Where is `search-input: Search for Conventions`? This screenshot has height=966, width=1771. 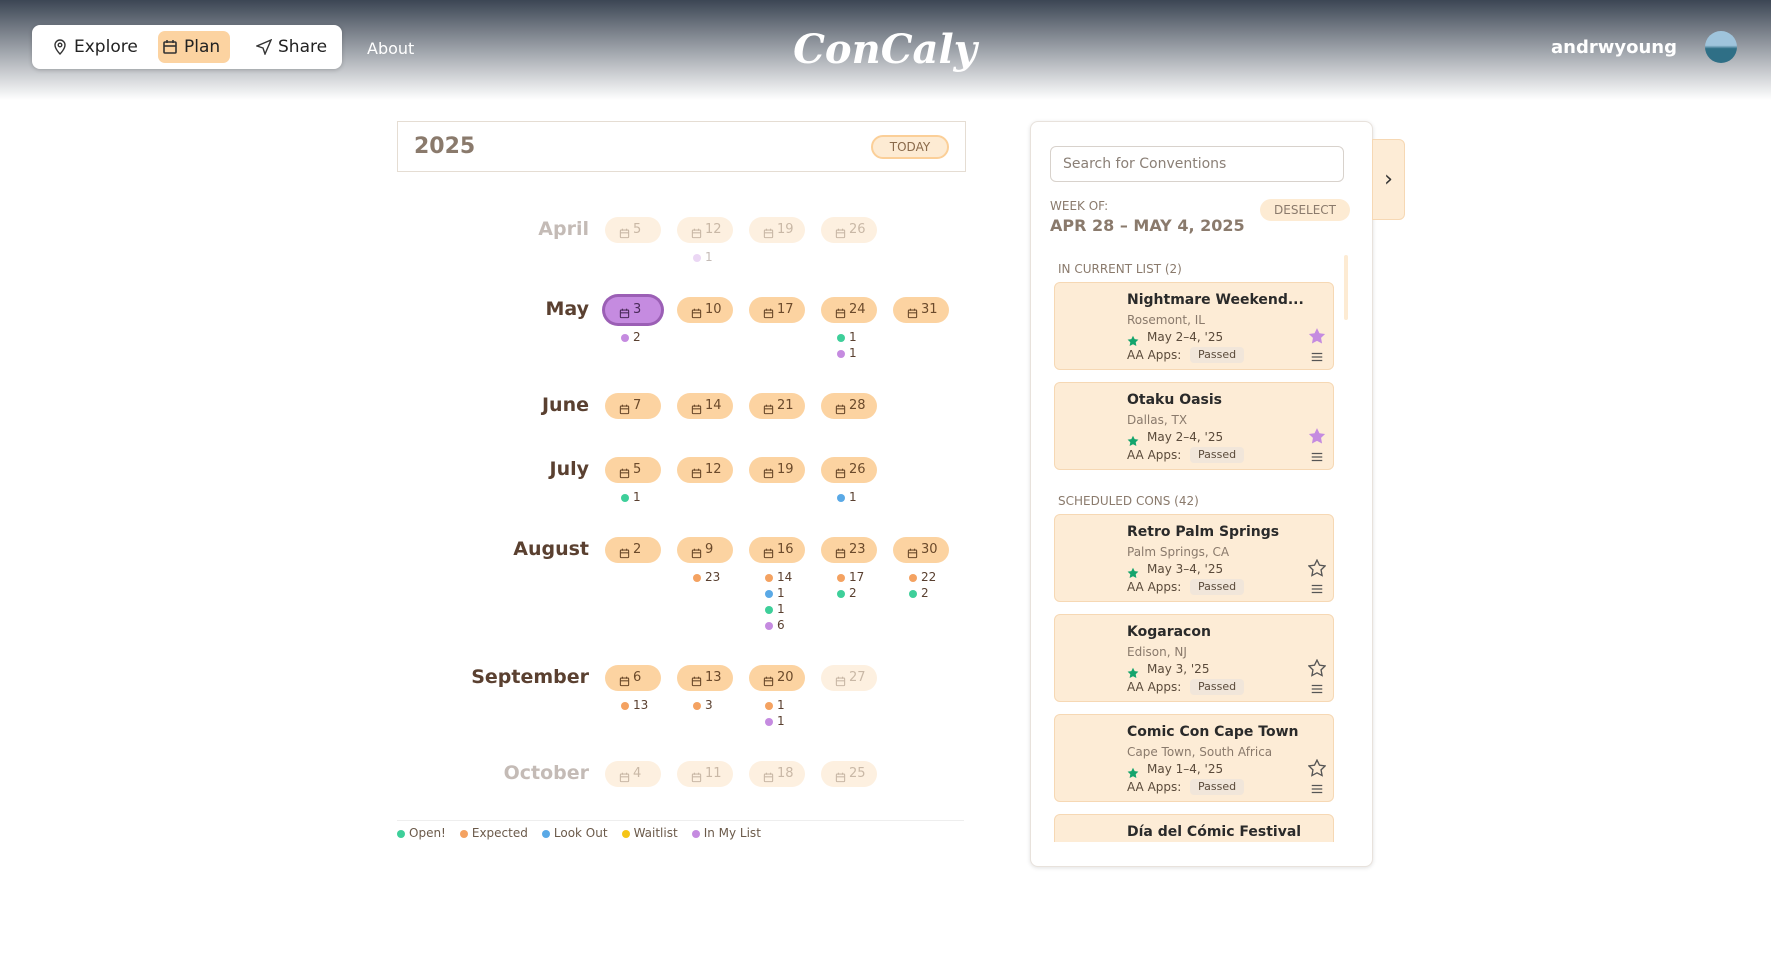
search-input: Search for Conventions is located at coordinates (1197, 164).